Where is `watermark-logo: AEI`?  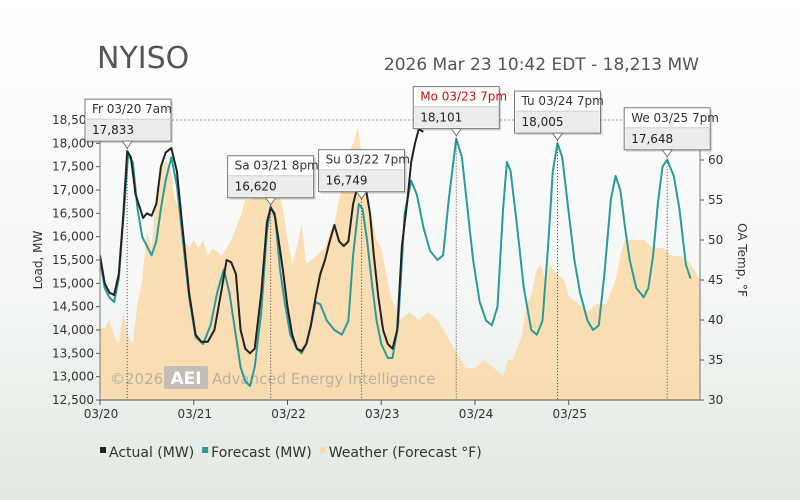 watermark-logo: AEI is located at coordinates (185, 379).